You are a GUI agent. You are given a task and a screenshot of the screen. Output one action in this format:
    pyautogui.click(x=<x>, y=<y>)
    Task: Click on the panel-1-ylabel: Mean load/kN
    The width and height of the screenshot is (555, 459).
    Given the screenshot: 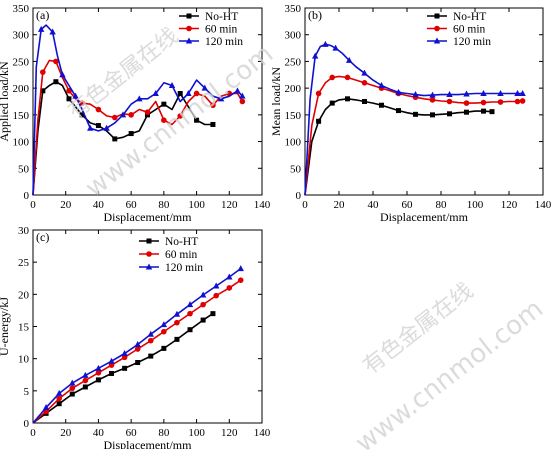 What is the action you would take?
    pyautogui.click(x=276, y=101)
    